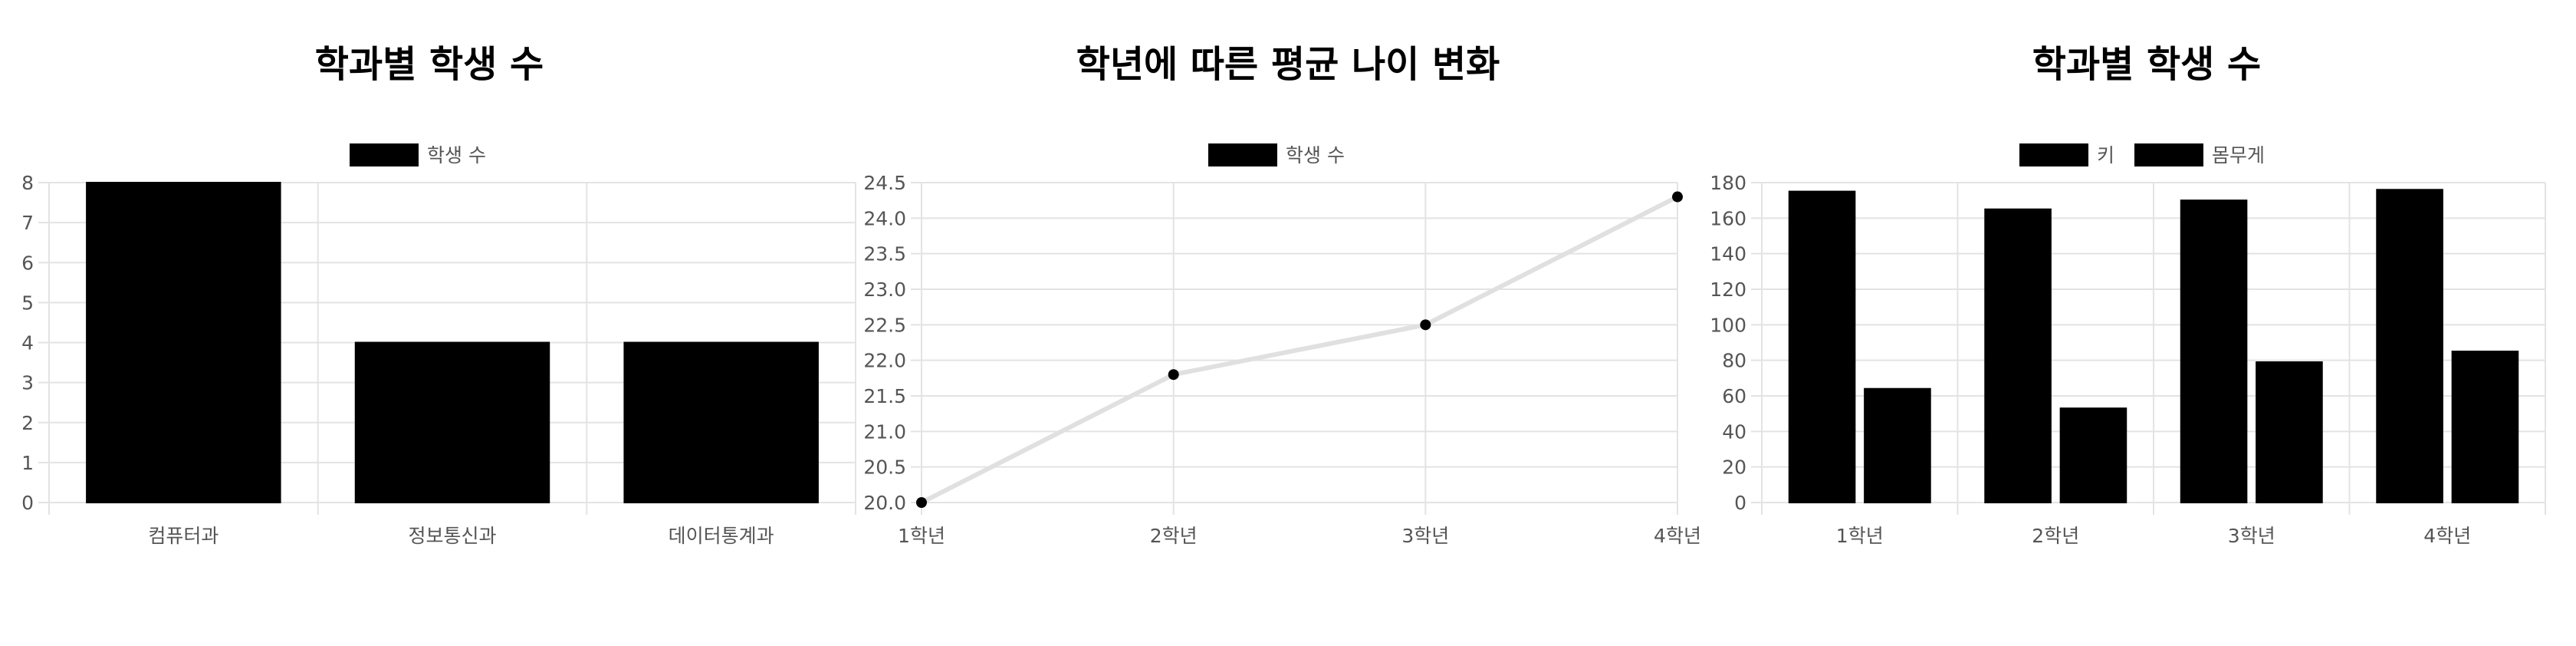 The width and height of the screenshot is (2576, 646). What do you see at coordinates (884, 325) in the screenshot?
I see `chart-2-ytick-6: 22.5` at bounding box center [884, 325].